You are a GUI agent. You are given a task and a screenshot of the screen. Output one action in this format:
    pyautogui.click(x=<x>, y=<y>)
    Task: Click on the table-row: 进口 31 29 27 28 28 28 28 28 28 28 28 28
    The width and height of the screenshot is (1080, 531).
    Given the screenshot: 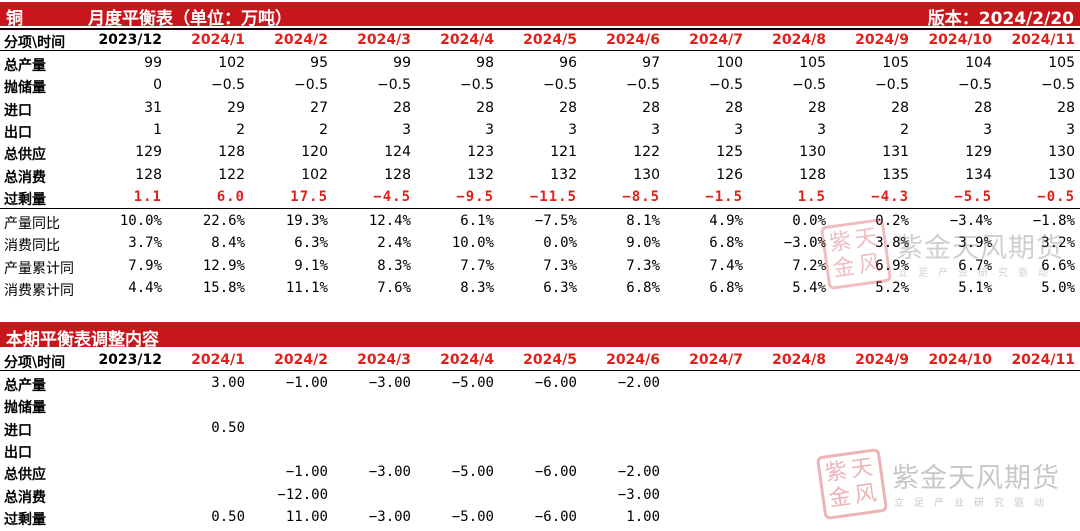 What is the action you would take?
    pyautogui.click(x=540, y=108)
    